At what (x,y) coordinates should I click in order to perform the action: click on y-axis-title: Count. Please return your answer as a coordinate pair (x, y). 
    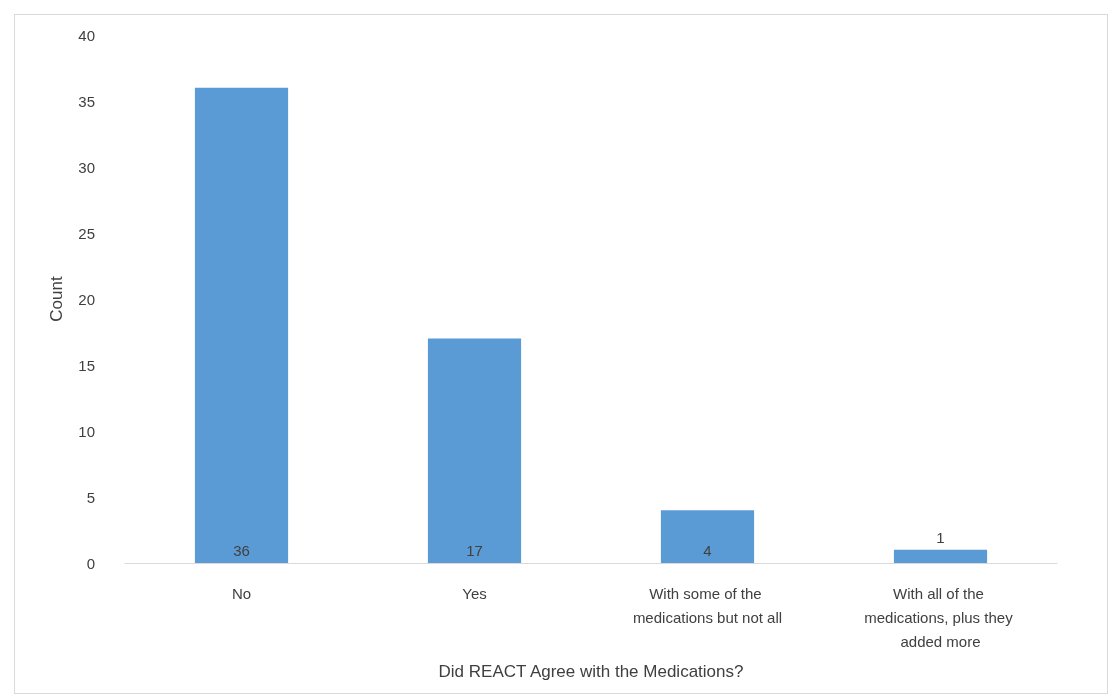
    Looking at the image, I should click on (56, 299).